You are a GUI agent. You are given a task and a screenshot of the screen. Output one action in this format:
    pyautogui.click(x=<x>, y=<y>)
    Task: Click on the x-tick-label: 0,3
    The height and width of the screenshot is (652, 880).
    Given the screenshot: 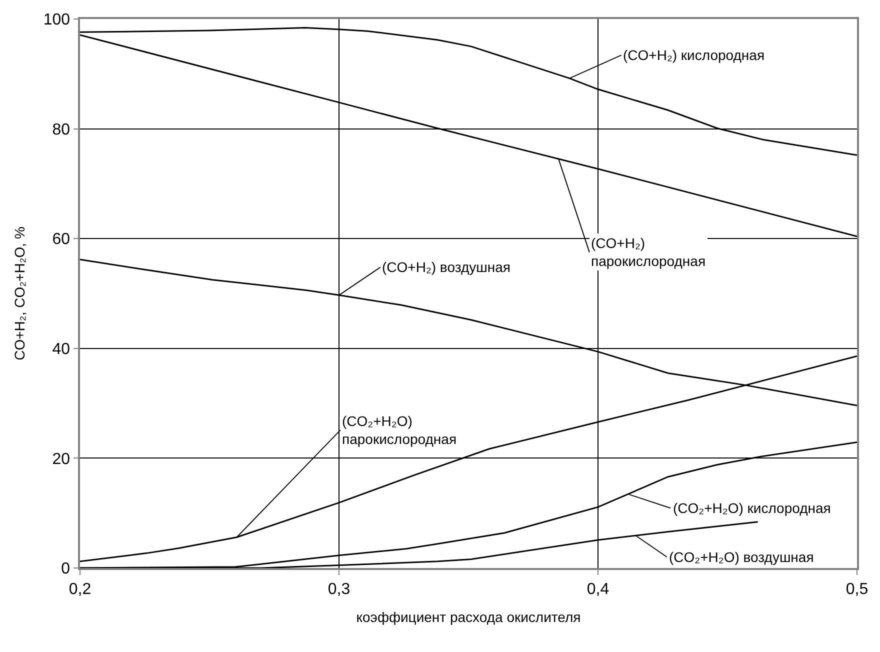 What is the action you would take?
    pyautogui.click(x=339, y=589)
    